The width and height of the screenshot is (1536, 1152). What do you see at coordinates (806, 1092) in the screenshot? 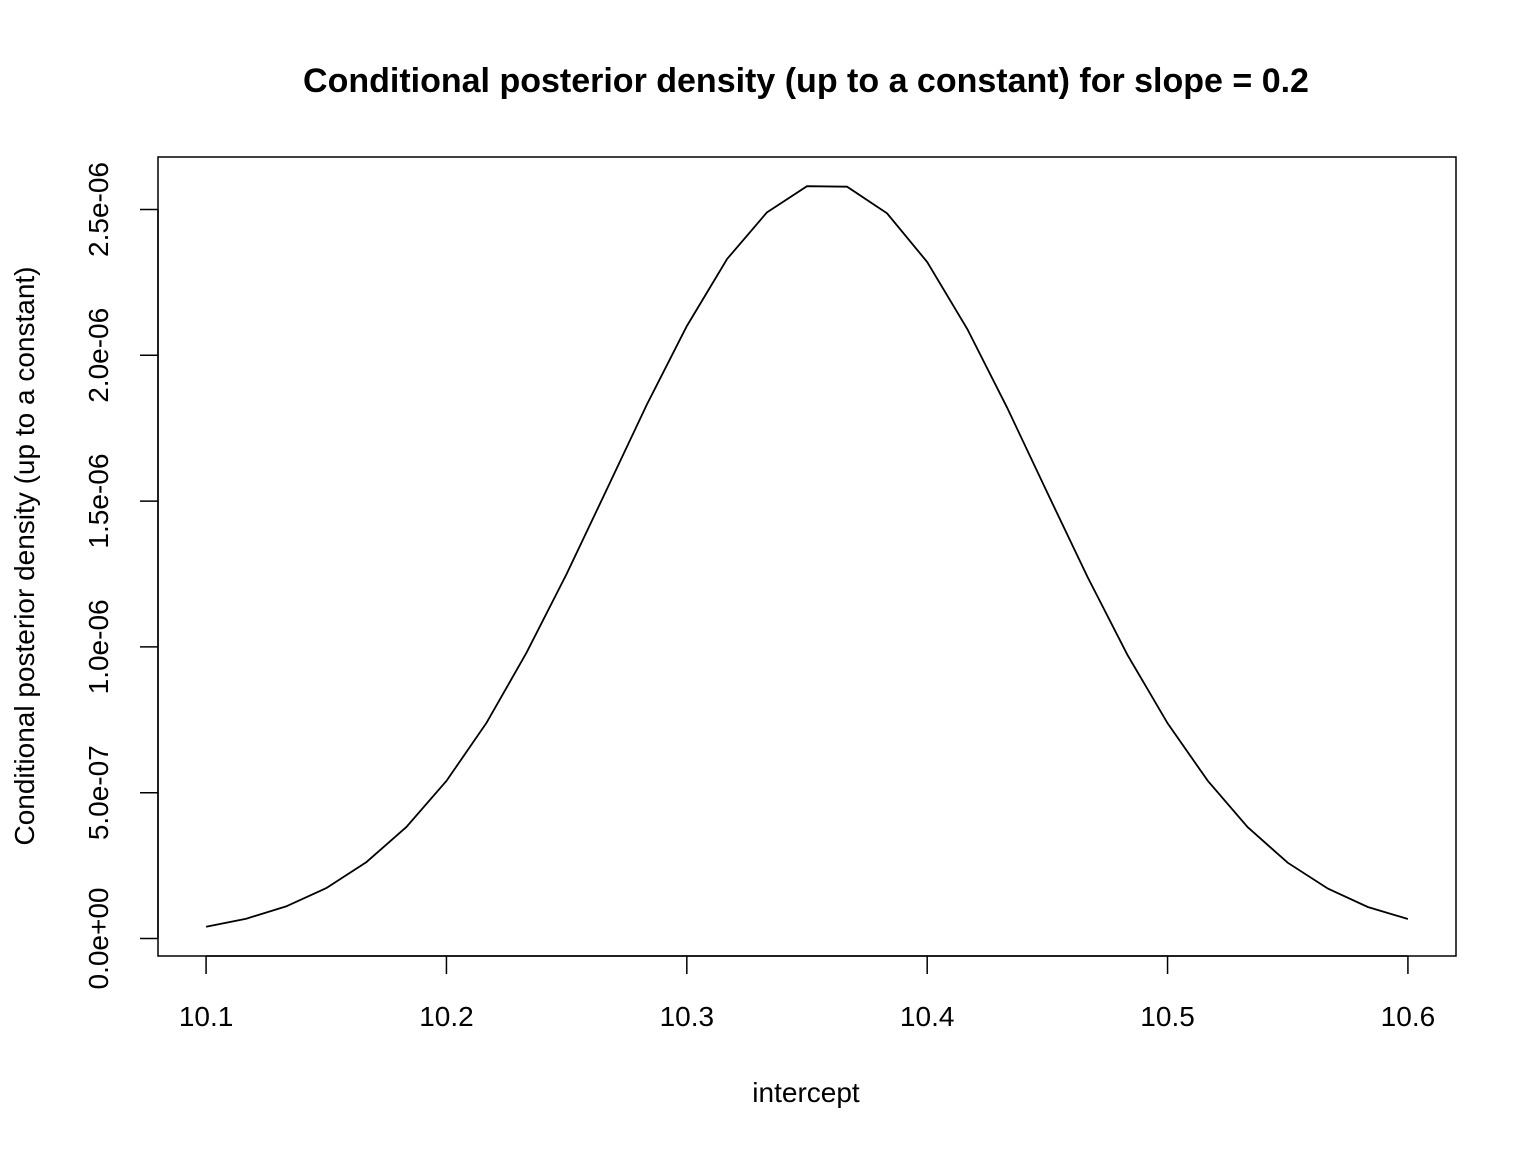
I see `x-axis-label: intercept` at bounding box center [806, 1092].